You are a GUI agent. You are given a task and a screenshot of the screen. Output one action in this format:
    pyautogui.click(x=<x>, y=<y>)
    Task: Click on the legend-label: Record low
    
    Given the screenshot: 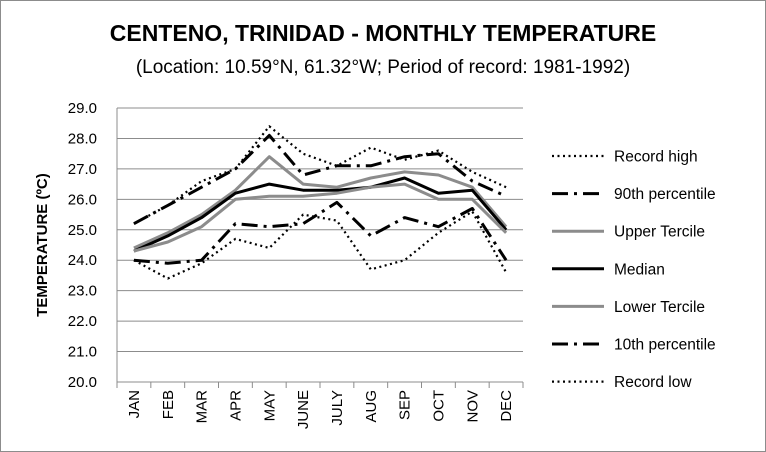 What is the action you would take?
    pyautogui.click(x=653, y=382)
    